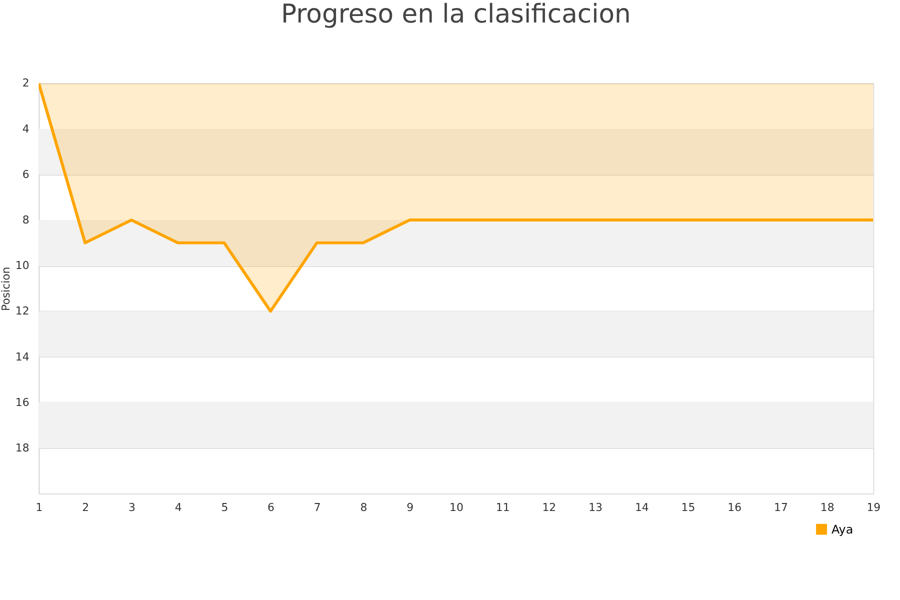  What do you see at coordinates (22, 357) in the screenshot?
I see `y-tick-label: 14` at bounding box center [22, 357].